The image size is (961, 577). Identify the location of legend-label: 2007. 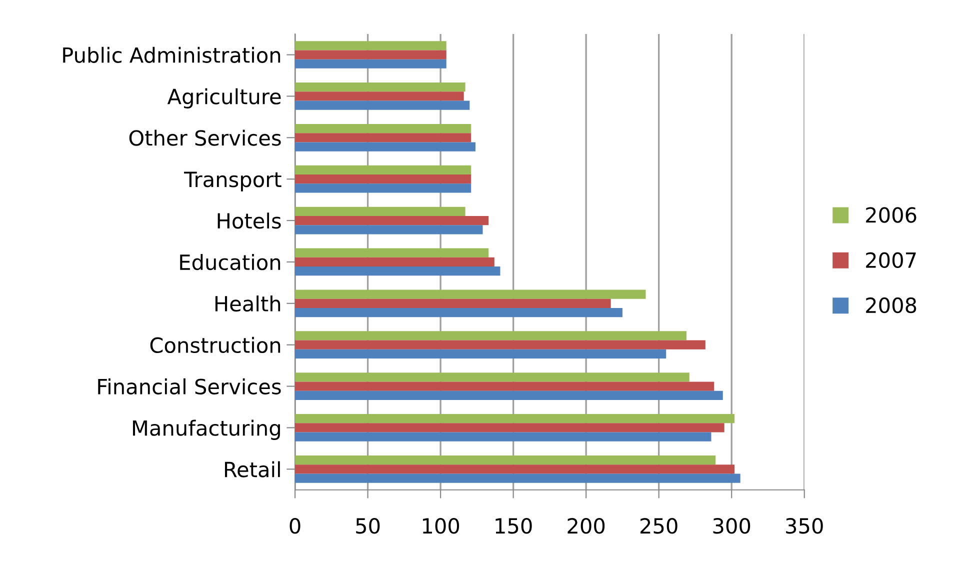
(891, 260).